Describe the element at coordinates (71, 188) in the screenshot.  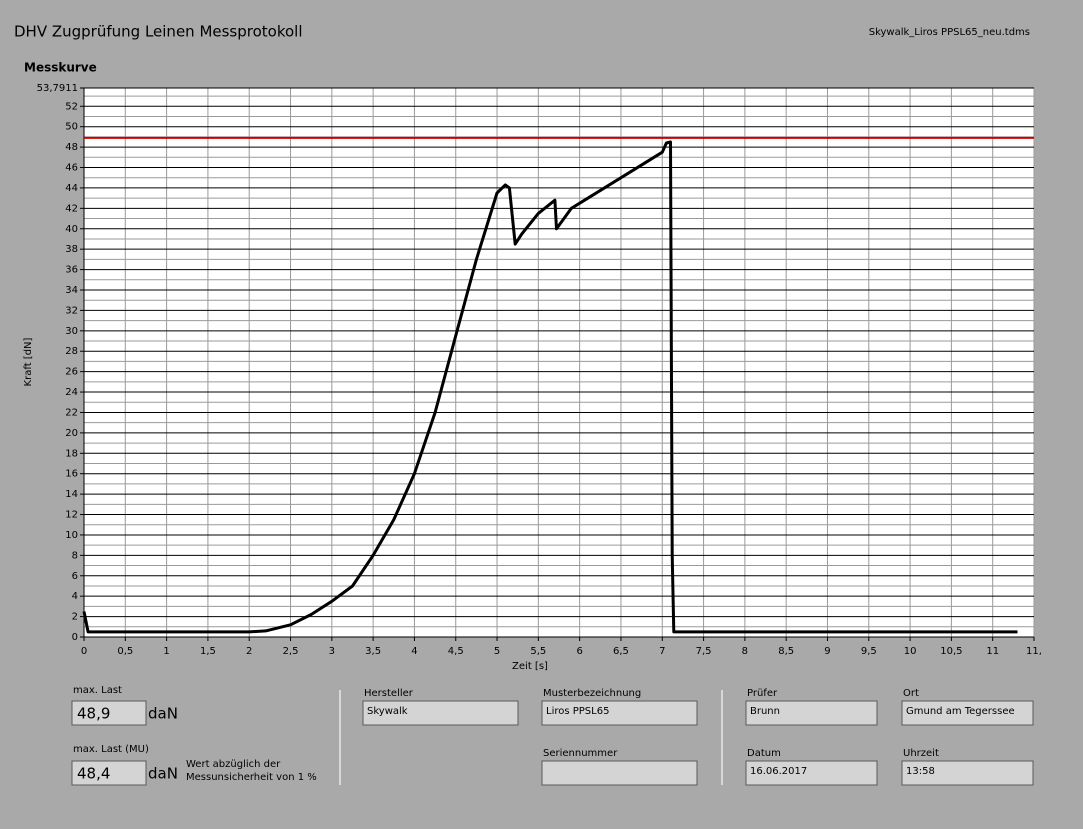
I see `y-tick-label: 44` at that location.